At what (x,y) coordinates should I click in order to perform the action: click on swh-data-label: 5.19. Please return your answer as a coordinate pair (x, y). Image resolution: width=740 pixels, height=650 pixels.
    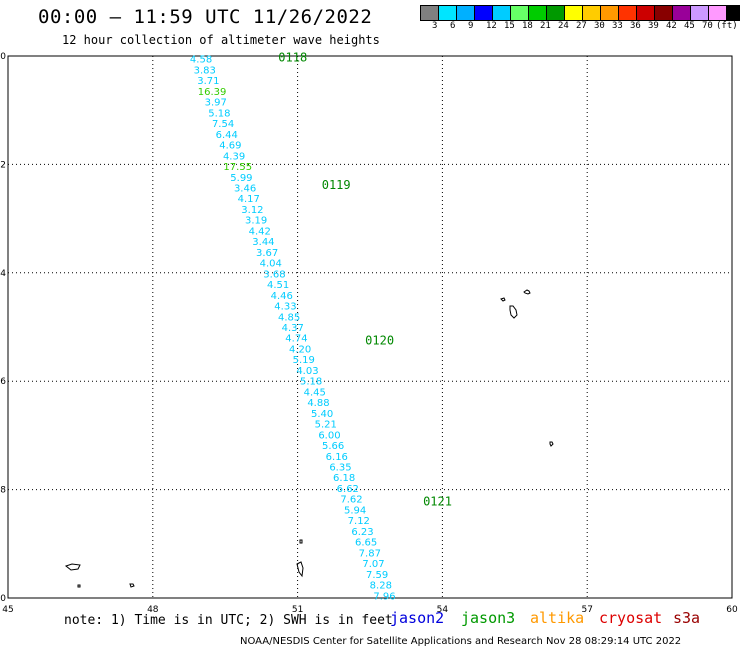
    Looking at the image, I should click on (304, 360).